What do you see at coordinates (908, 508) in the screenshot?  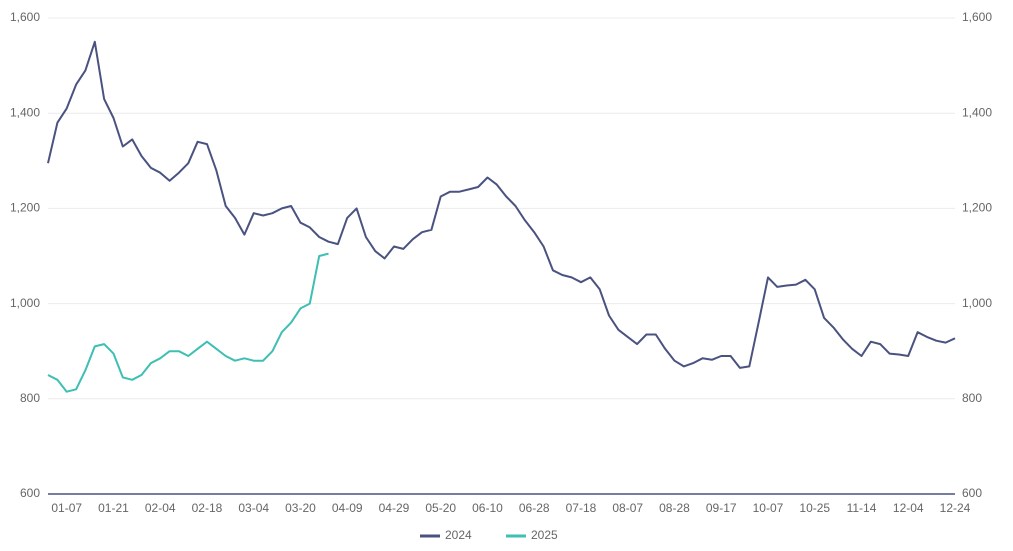 I see `x-tick-label: 12-04` at bounding box center [908, 508].